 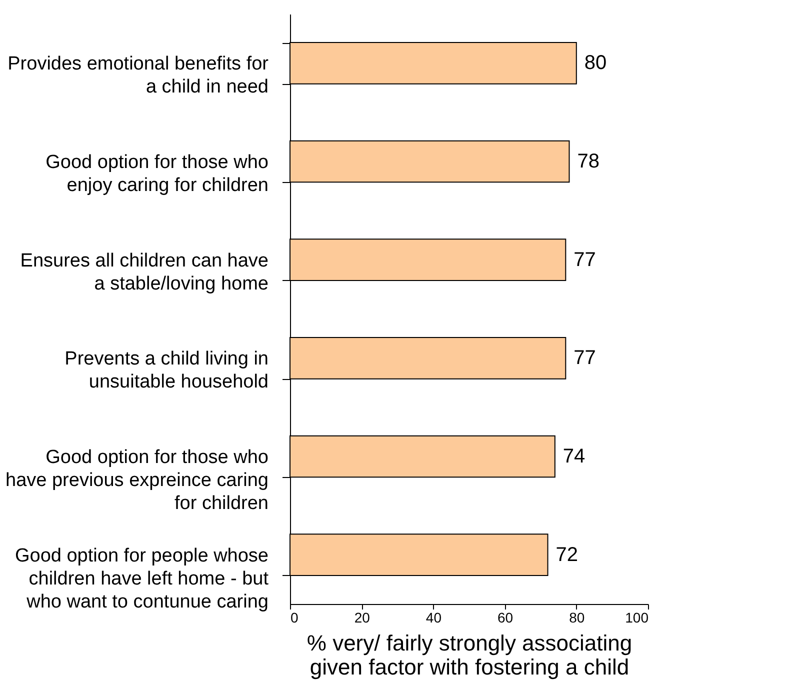 What do you see at coordinates (574, 457) in the screenshot?
I see `data-label: 74` at bounding box center [574, 457].